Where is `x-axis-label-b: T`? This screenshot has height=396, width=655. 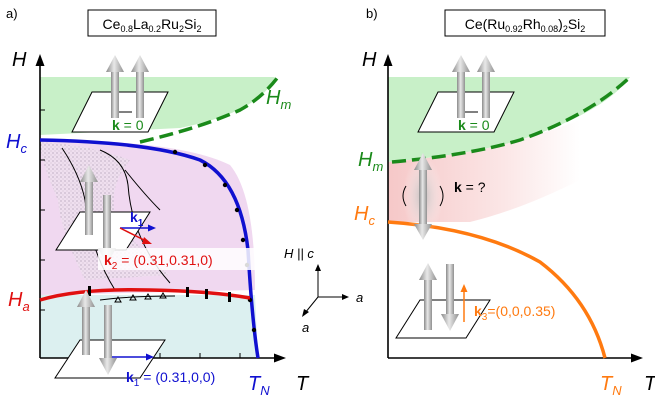
x-axis-label-b: T is located at coordinates (649, 384).